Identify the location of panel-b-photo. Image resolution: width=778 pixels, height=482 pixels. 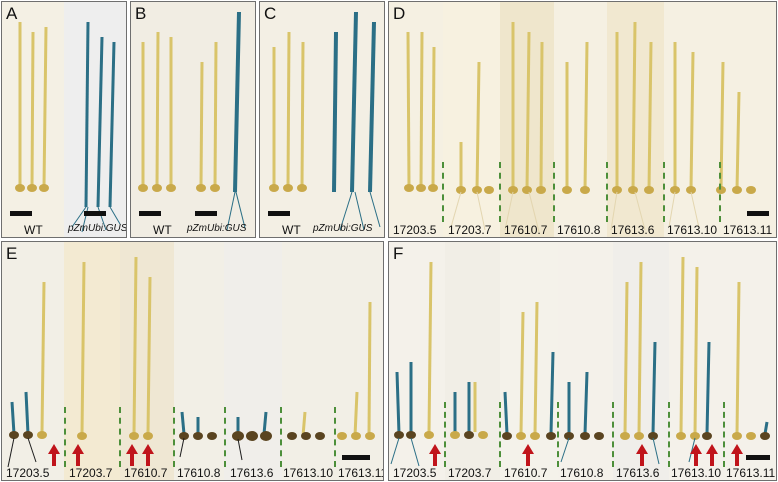
(193, 119).